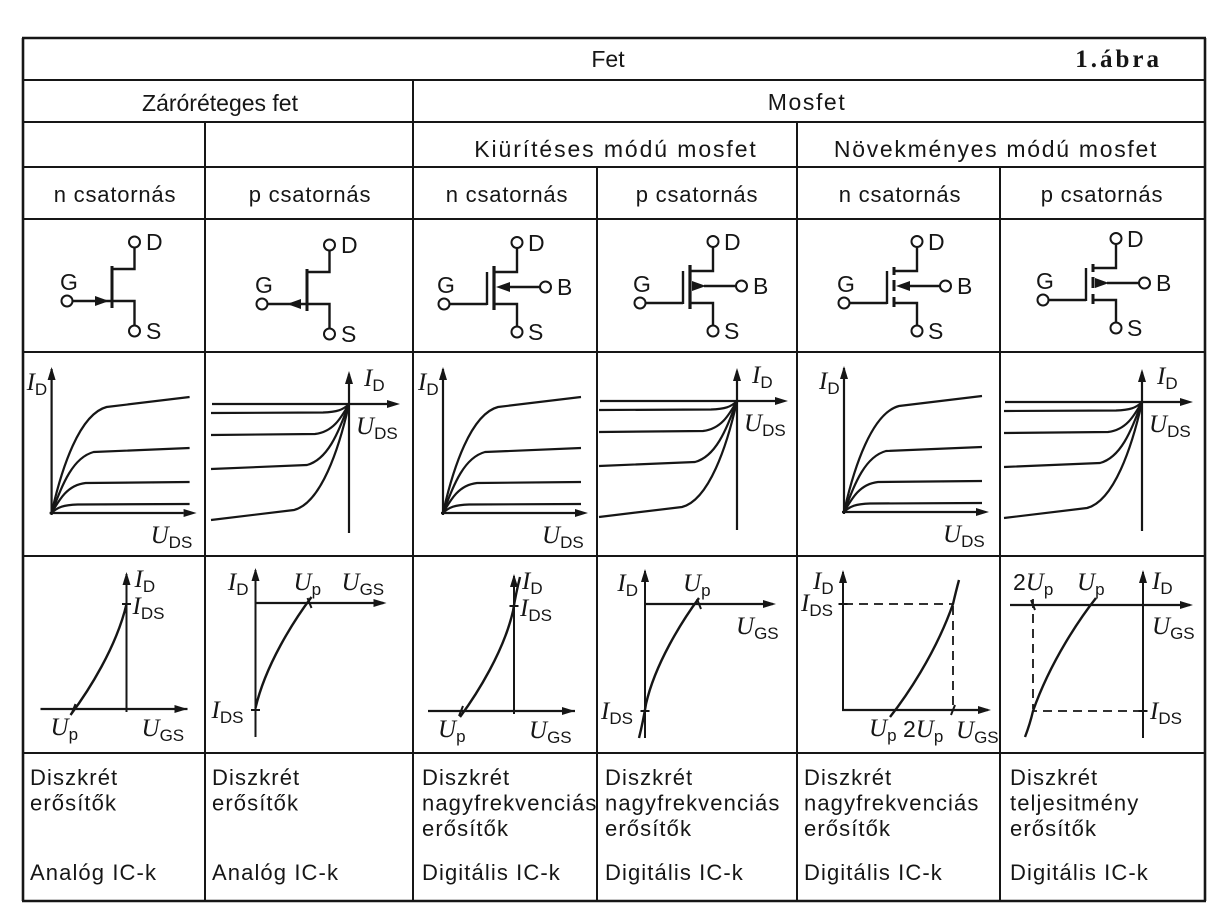  I want to click on svg-text: ID, so click(532, 583).